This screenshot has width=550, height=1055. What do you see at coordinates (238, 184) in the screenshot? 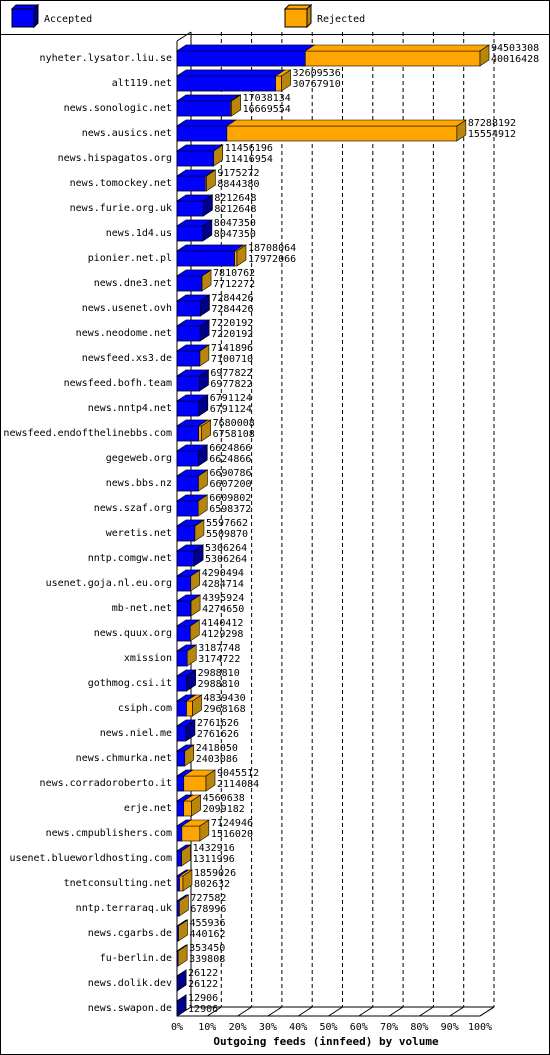
I see `value-label: 8844380` at bounding box center [238, 184].